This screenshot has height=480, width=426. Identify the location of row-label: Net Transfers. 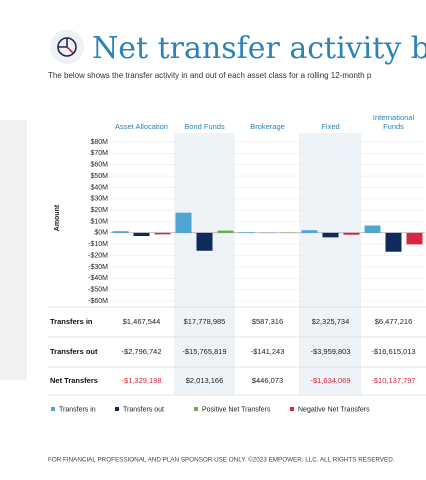
(74, 380).